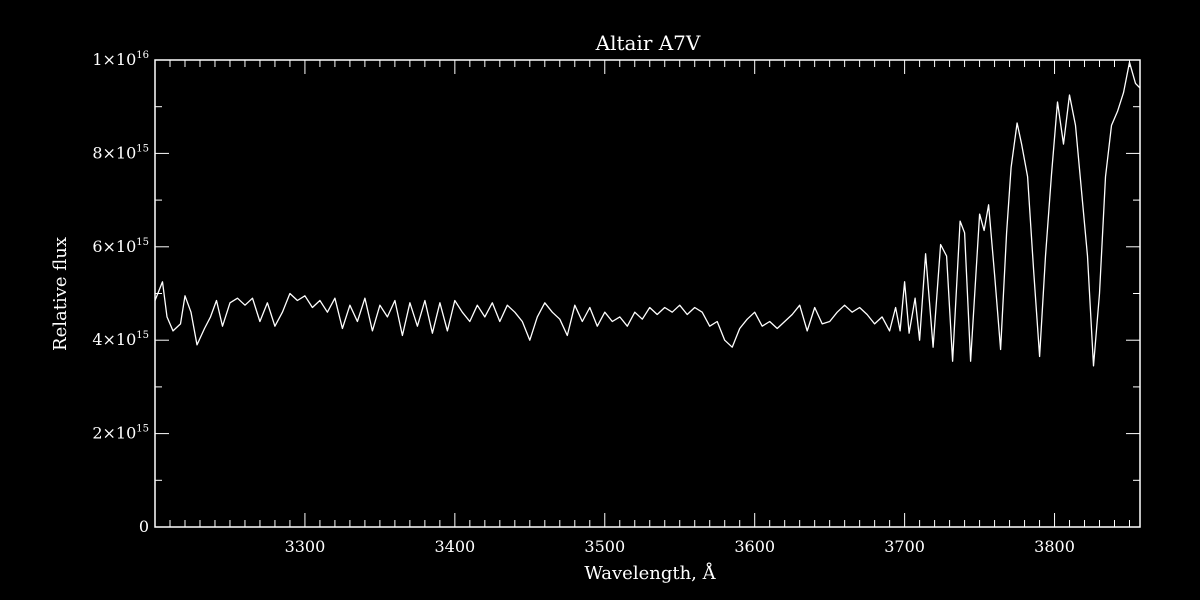  What do you see at coordinates (120, 246) in the screenshot?
I see `y-tick-label: 6×1015` at bounding box center [120, 246].